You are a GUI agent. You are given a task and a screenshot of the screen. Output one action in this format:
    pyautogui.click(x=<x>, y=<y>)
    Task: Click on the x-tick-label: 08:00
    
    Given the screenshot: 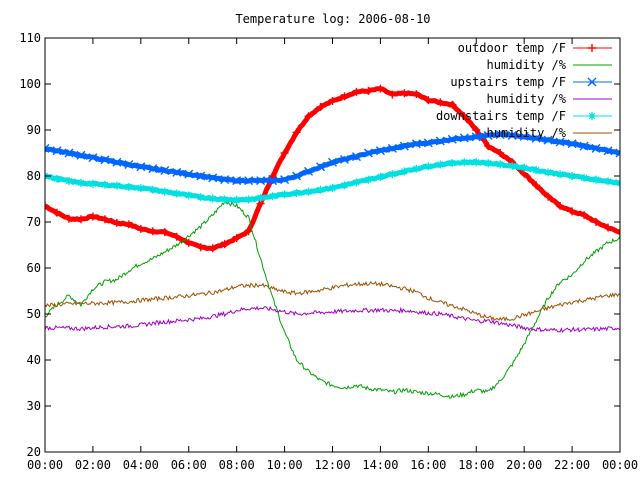 What is the action you would take?
    pyautogui.click(x=237, y=465)
    